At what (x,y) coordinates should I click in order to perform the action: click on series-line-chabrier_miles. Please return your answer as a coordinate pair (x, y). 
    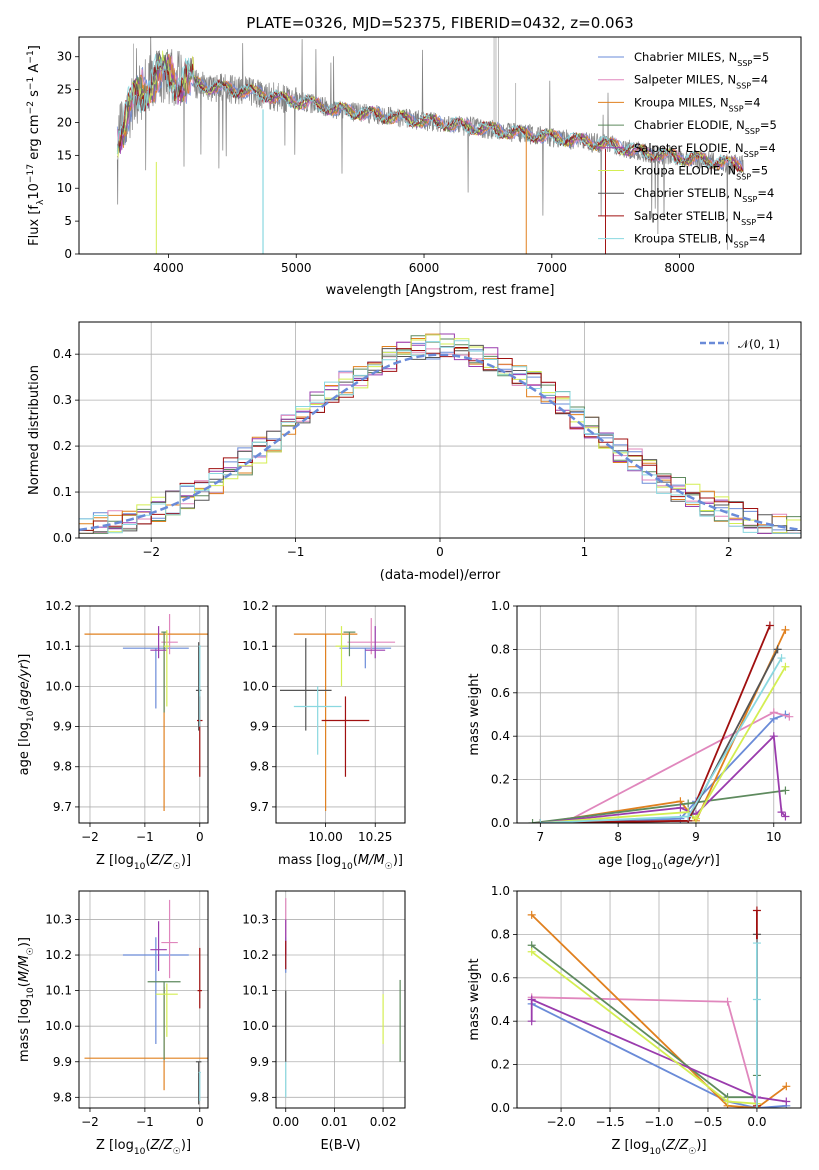
    Looking at the image, I should click on (659, 1055).